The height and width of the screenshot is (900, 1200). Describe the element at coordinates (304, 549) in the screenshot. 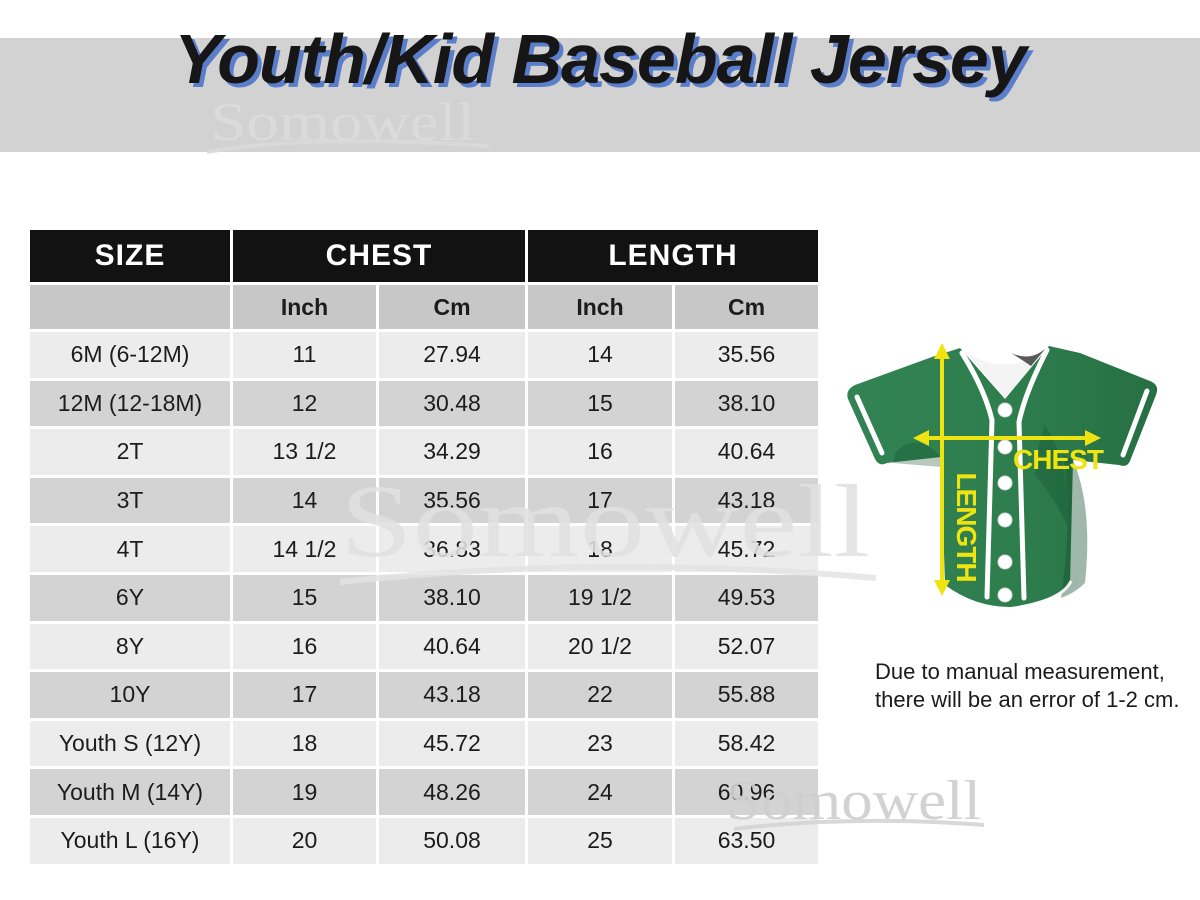

I see `measurement-cell: 14 1/2` at that location.